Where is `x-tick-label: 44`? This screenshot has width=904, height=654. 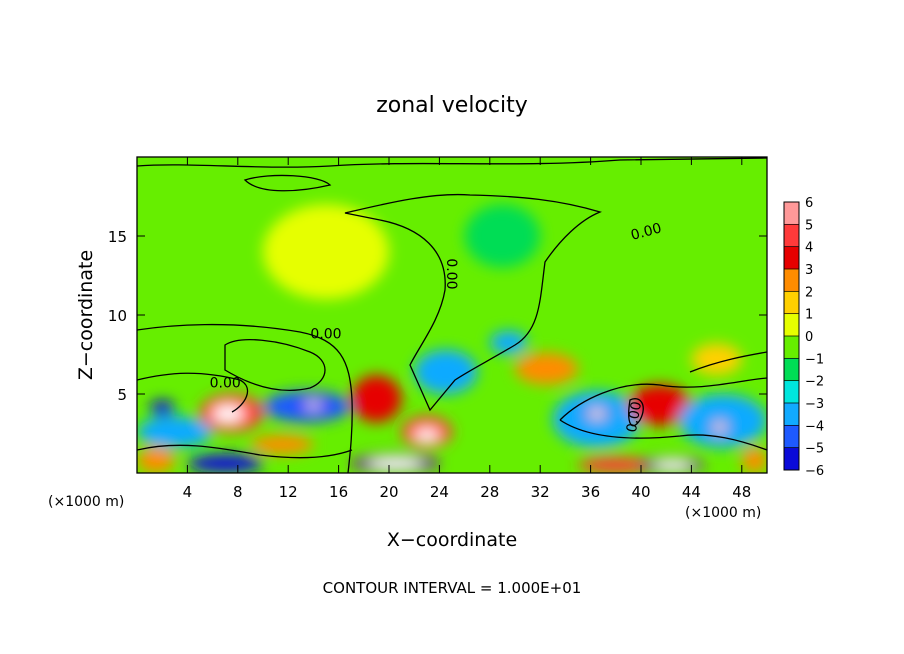
x-tick-label: 44 is located at coordinates (691, 492).